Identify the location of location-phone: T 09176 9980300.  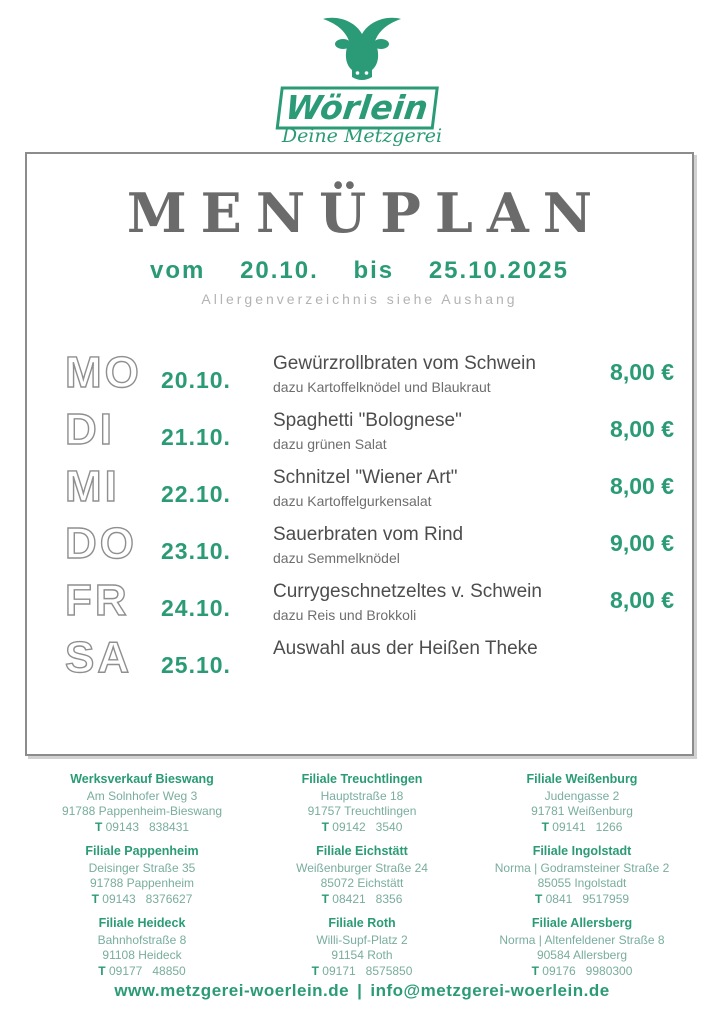
(582, 972).